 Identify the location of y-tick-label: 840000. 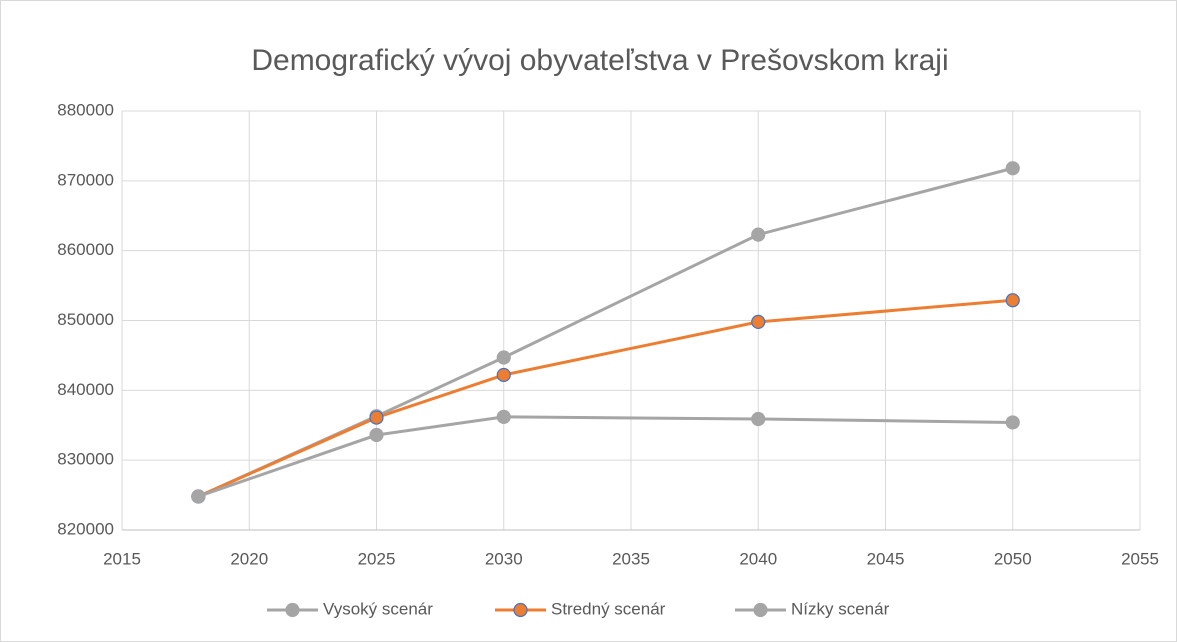
(85, 389).